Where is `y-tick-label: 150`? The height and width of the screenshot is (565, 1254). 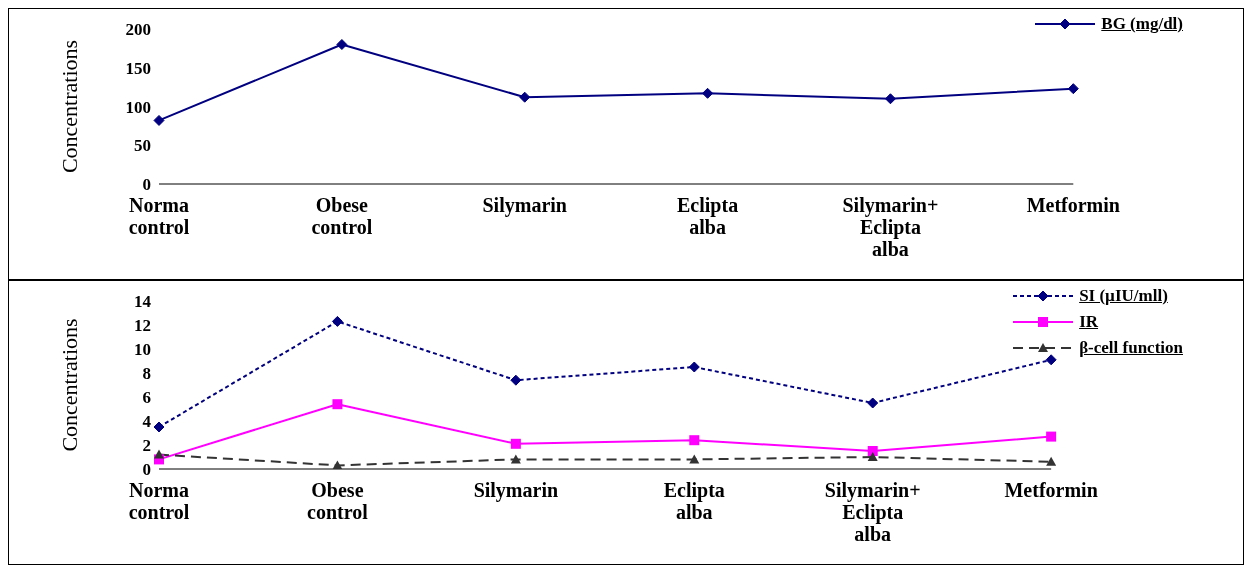 y-tick-label: 150 is located at coordinates (138, 68).